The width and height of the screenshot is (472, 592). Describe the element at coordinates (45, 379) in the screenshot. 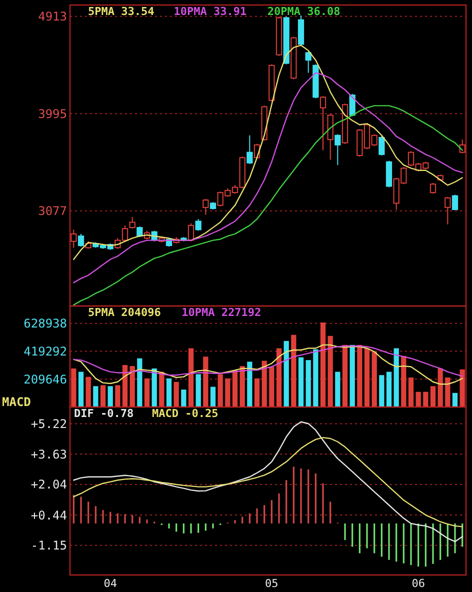

I see `y-tick-label: 209646` at that location.